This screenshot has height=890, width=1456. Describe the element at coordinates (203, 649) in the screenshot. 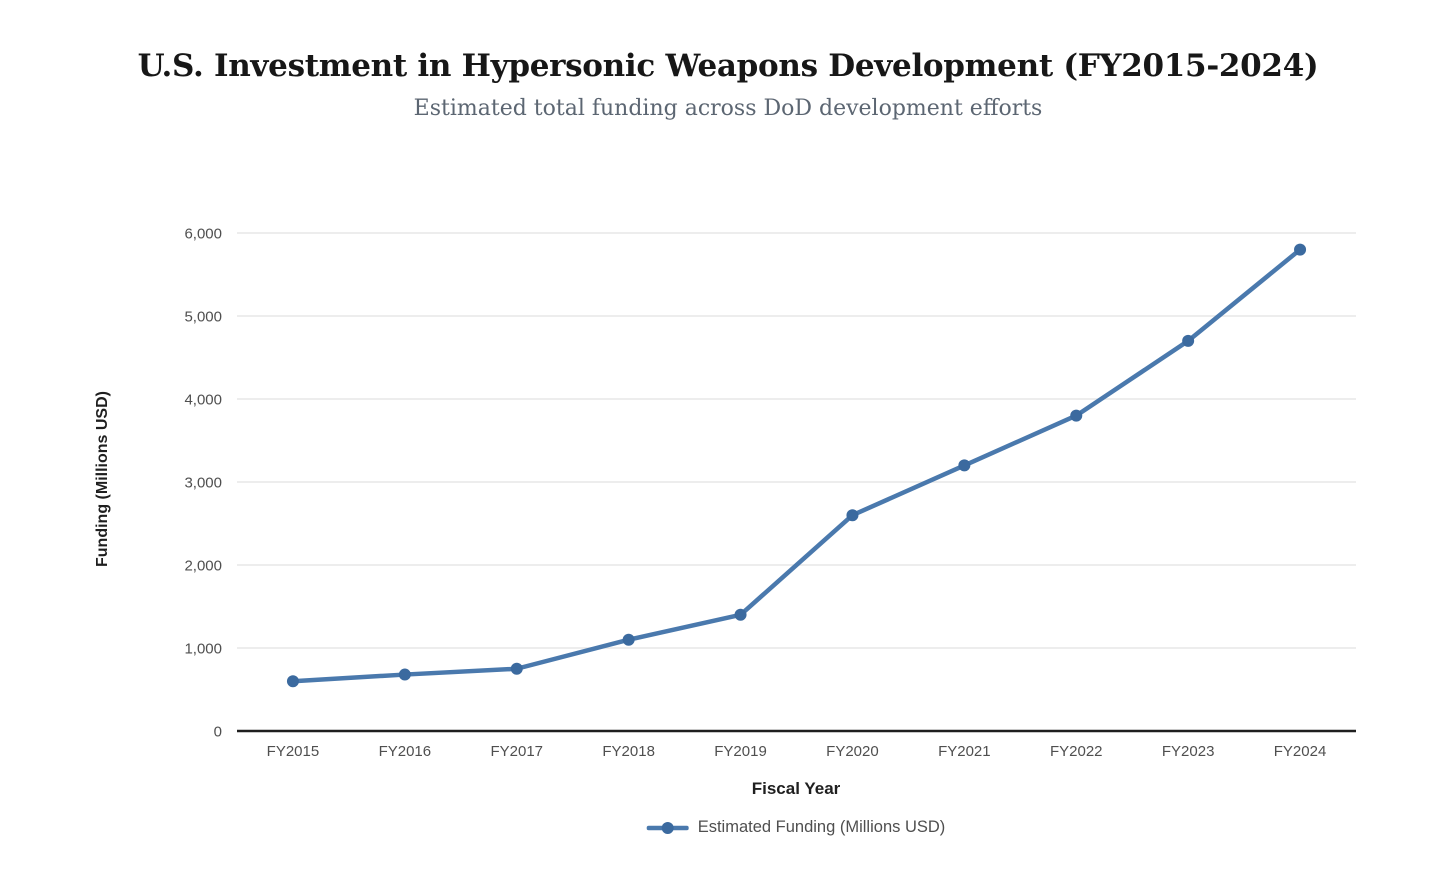

I see `y-tick-label: 1,000` at that location.